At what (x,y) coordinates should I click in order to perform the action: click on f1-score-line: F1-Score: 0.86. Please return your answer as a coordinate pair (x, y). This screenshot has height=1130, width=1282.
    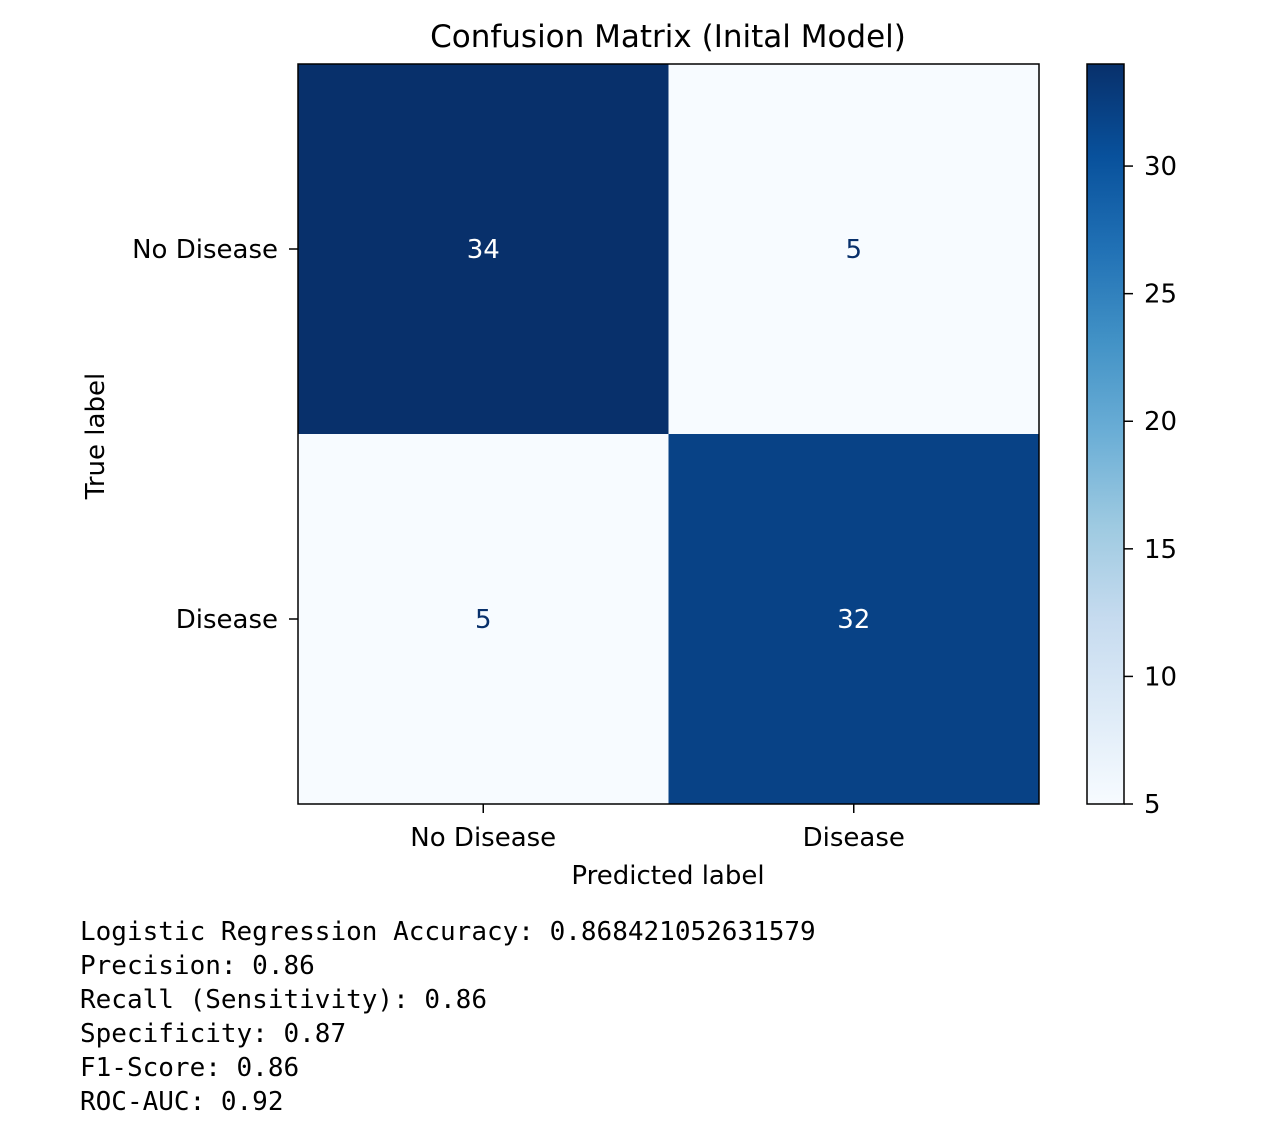
    Looking at the image, I should click on (190, 1068).